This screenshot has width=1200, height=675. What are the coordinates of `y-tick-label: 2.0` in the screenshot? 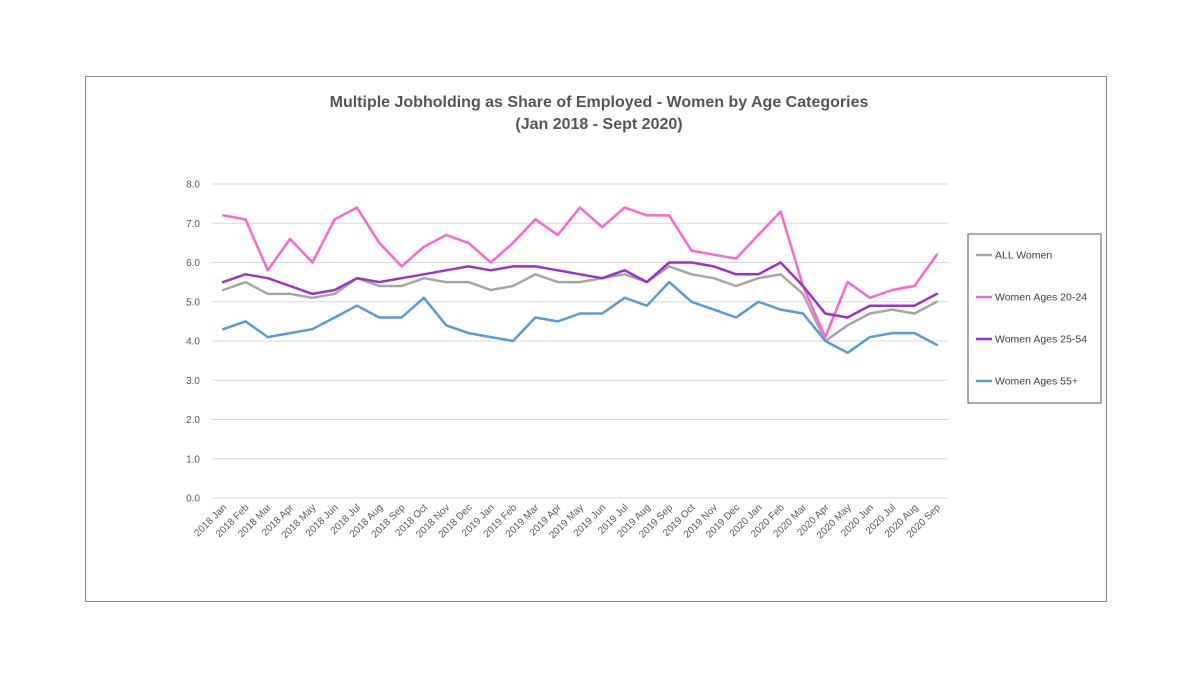 It's located at (193, 420).